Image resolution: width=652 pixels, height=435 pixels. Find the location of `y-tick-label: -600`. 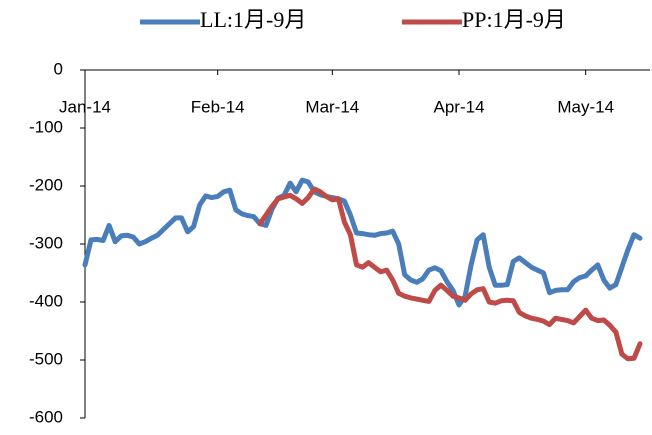

y-tick-label: -600 is located at coordinates (46, 416).